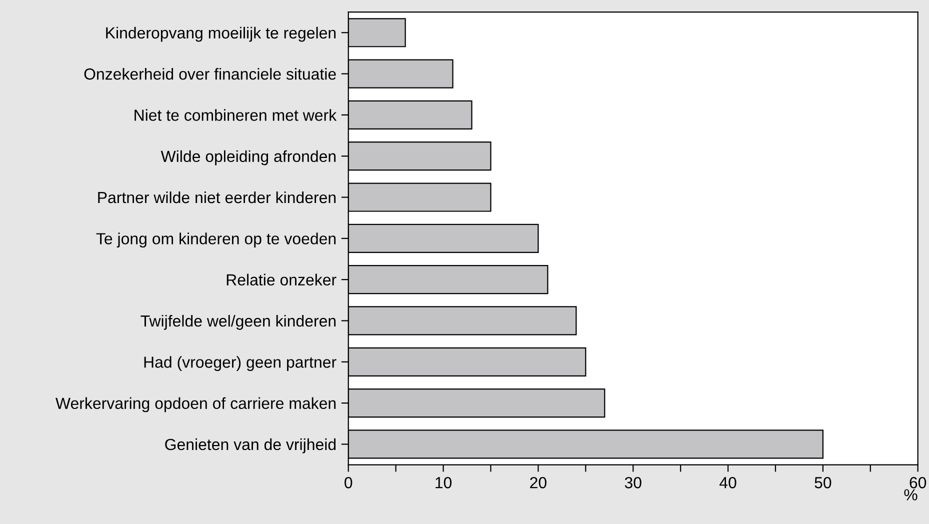 The width and height of the screenshot is (929, 524). What do you see at coordinates (728, 482) in the screenshot?
I see `x-tick-label: 40` at bounding box center [728, 482].